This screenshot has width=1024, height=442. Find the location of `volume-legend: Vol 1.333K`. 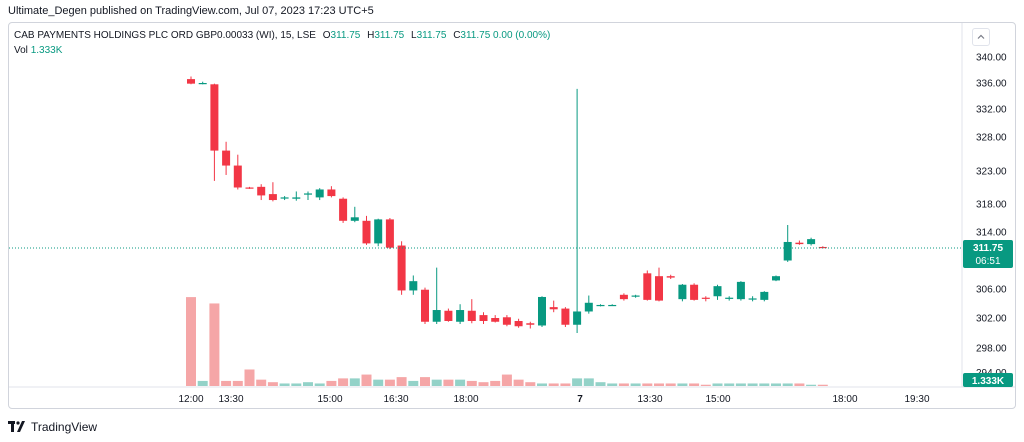

volume-legend: Vol 1.333K is located at coordinates (38, 50).